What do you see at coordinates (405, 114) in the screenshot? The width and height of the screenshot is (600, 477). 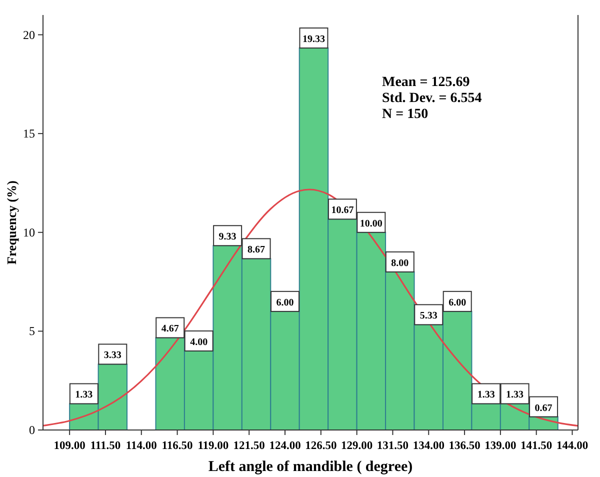 I see `annotation: N = 150` at bounding box center [405, 114].